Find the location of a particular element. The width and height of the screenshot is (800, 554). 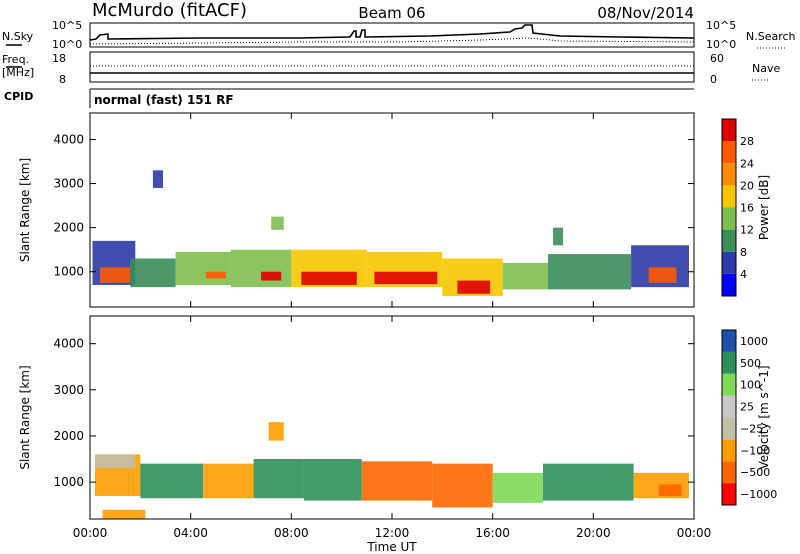

power-colorbar: 4 8 12 16 20 24 28 Power [dB] is located at coordinates (746, 207).